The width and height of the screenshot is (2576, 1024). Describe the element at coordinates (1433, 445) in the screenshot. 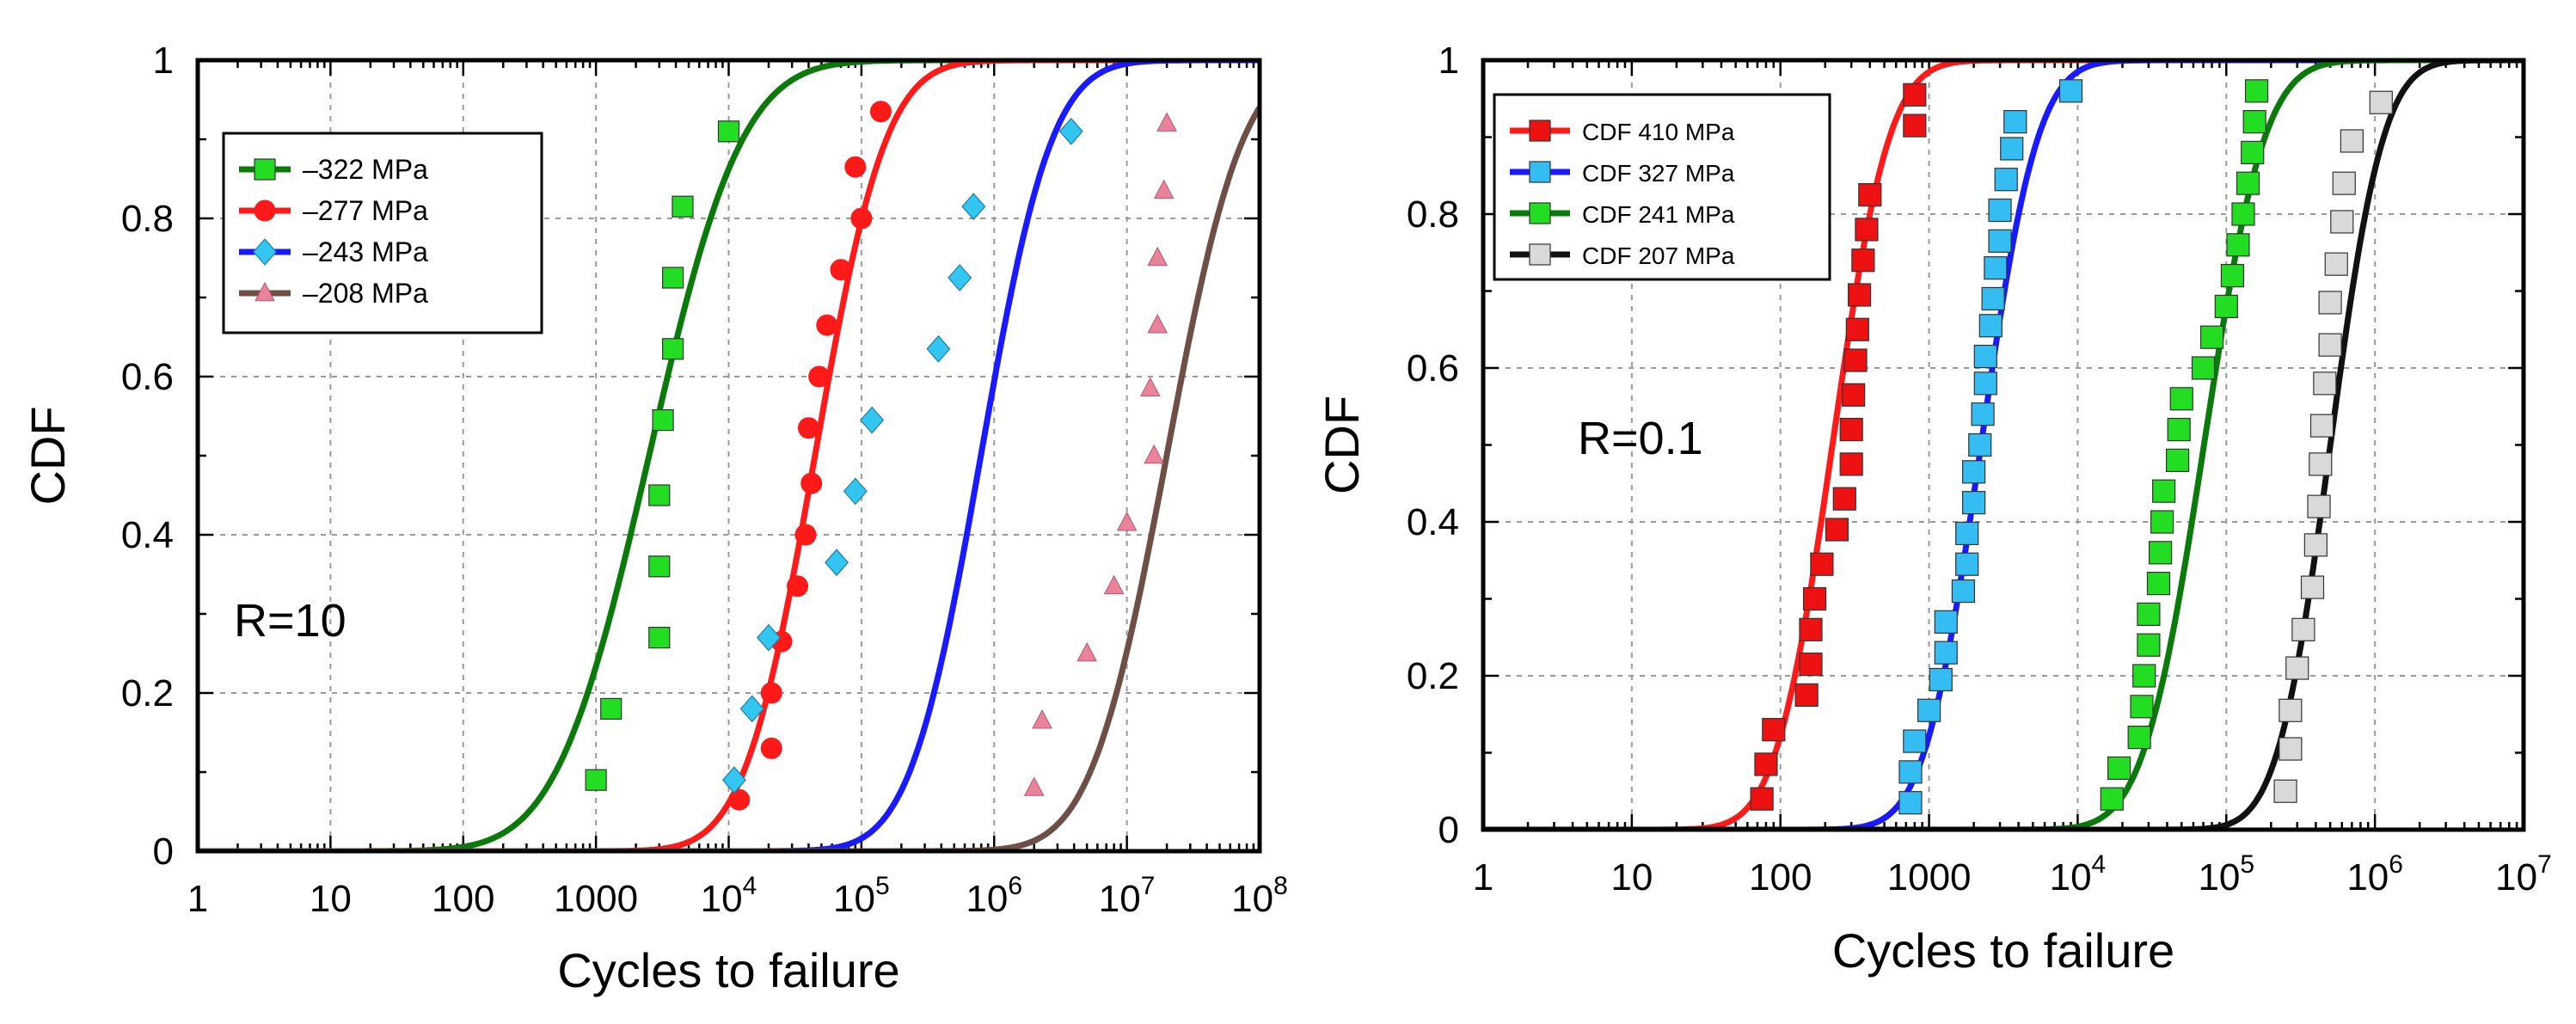

I see `y-tick-labels: 0 0.2 0.4 0.6 0.8 1` at that location.